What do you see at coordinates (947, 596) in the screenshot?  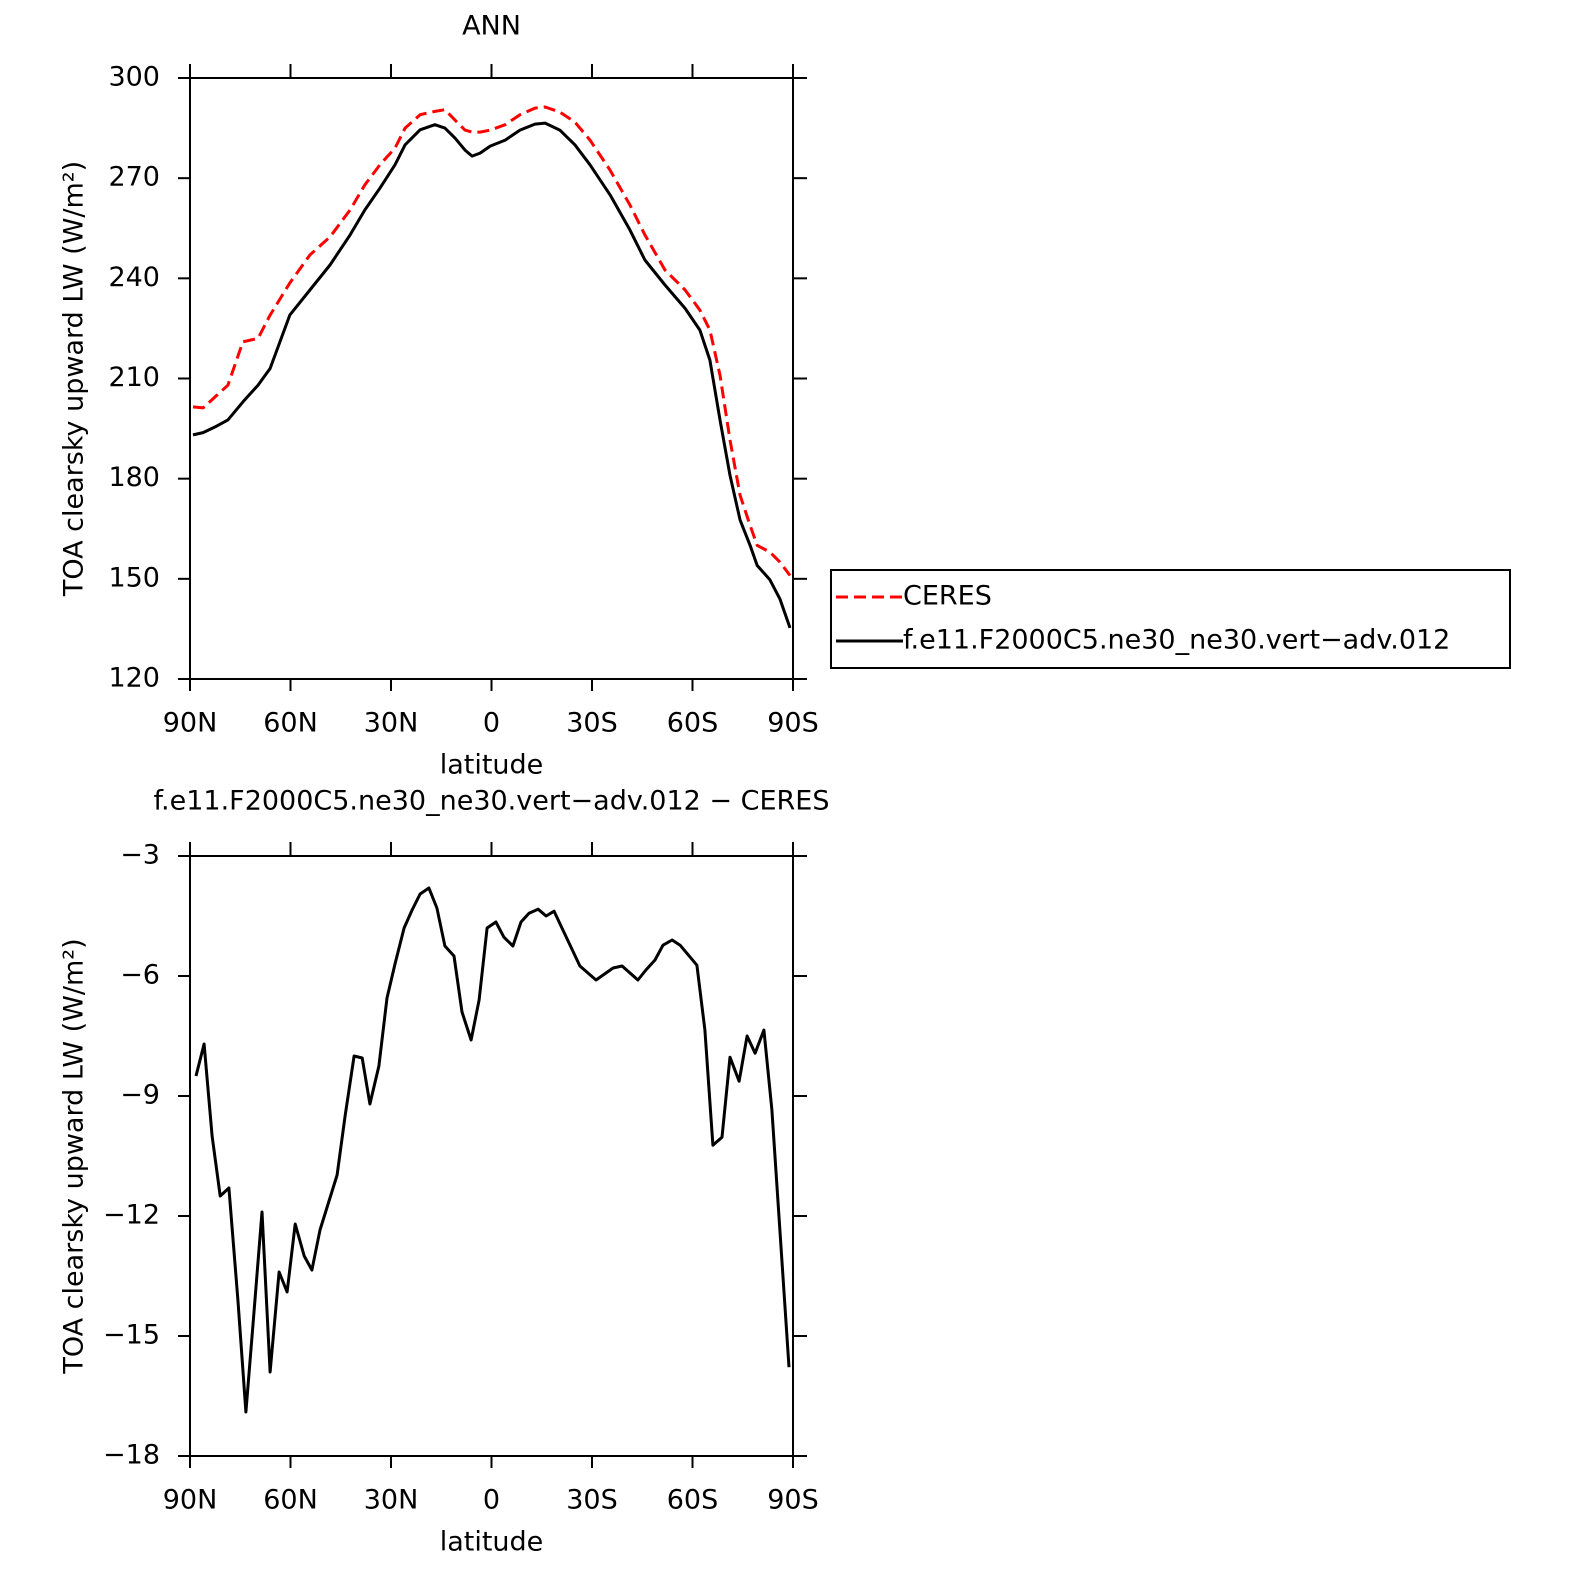 I see `legend-label: CERES` at bounding box center [947, 596].